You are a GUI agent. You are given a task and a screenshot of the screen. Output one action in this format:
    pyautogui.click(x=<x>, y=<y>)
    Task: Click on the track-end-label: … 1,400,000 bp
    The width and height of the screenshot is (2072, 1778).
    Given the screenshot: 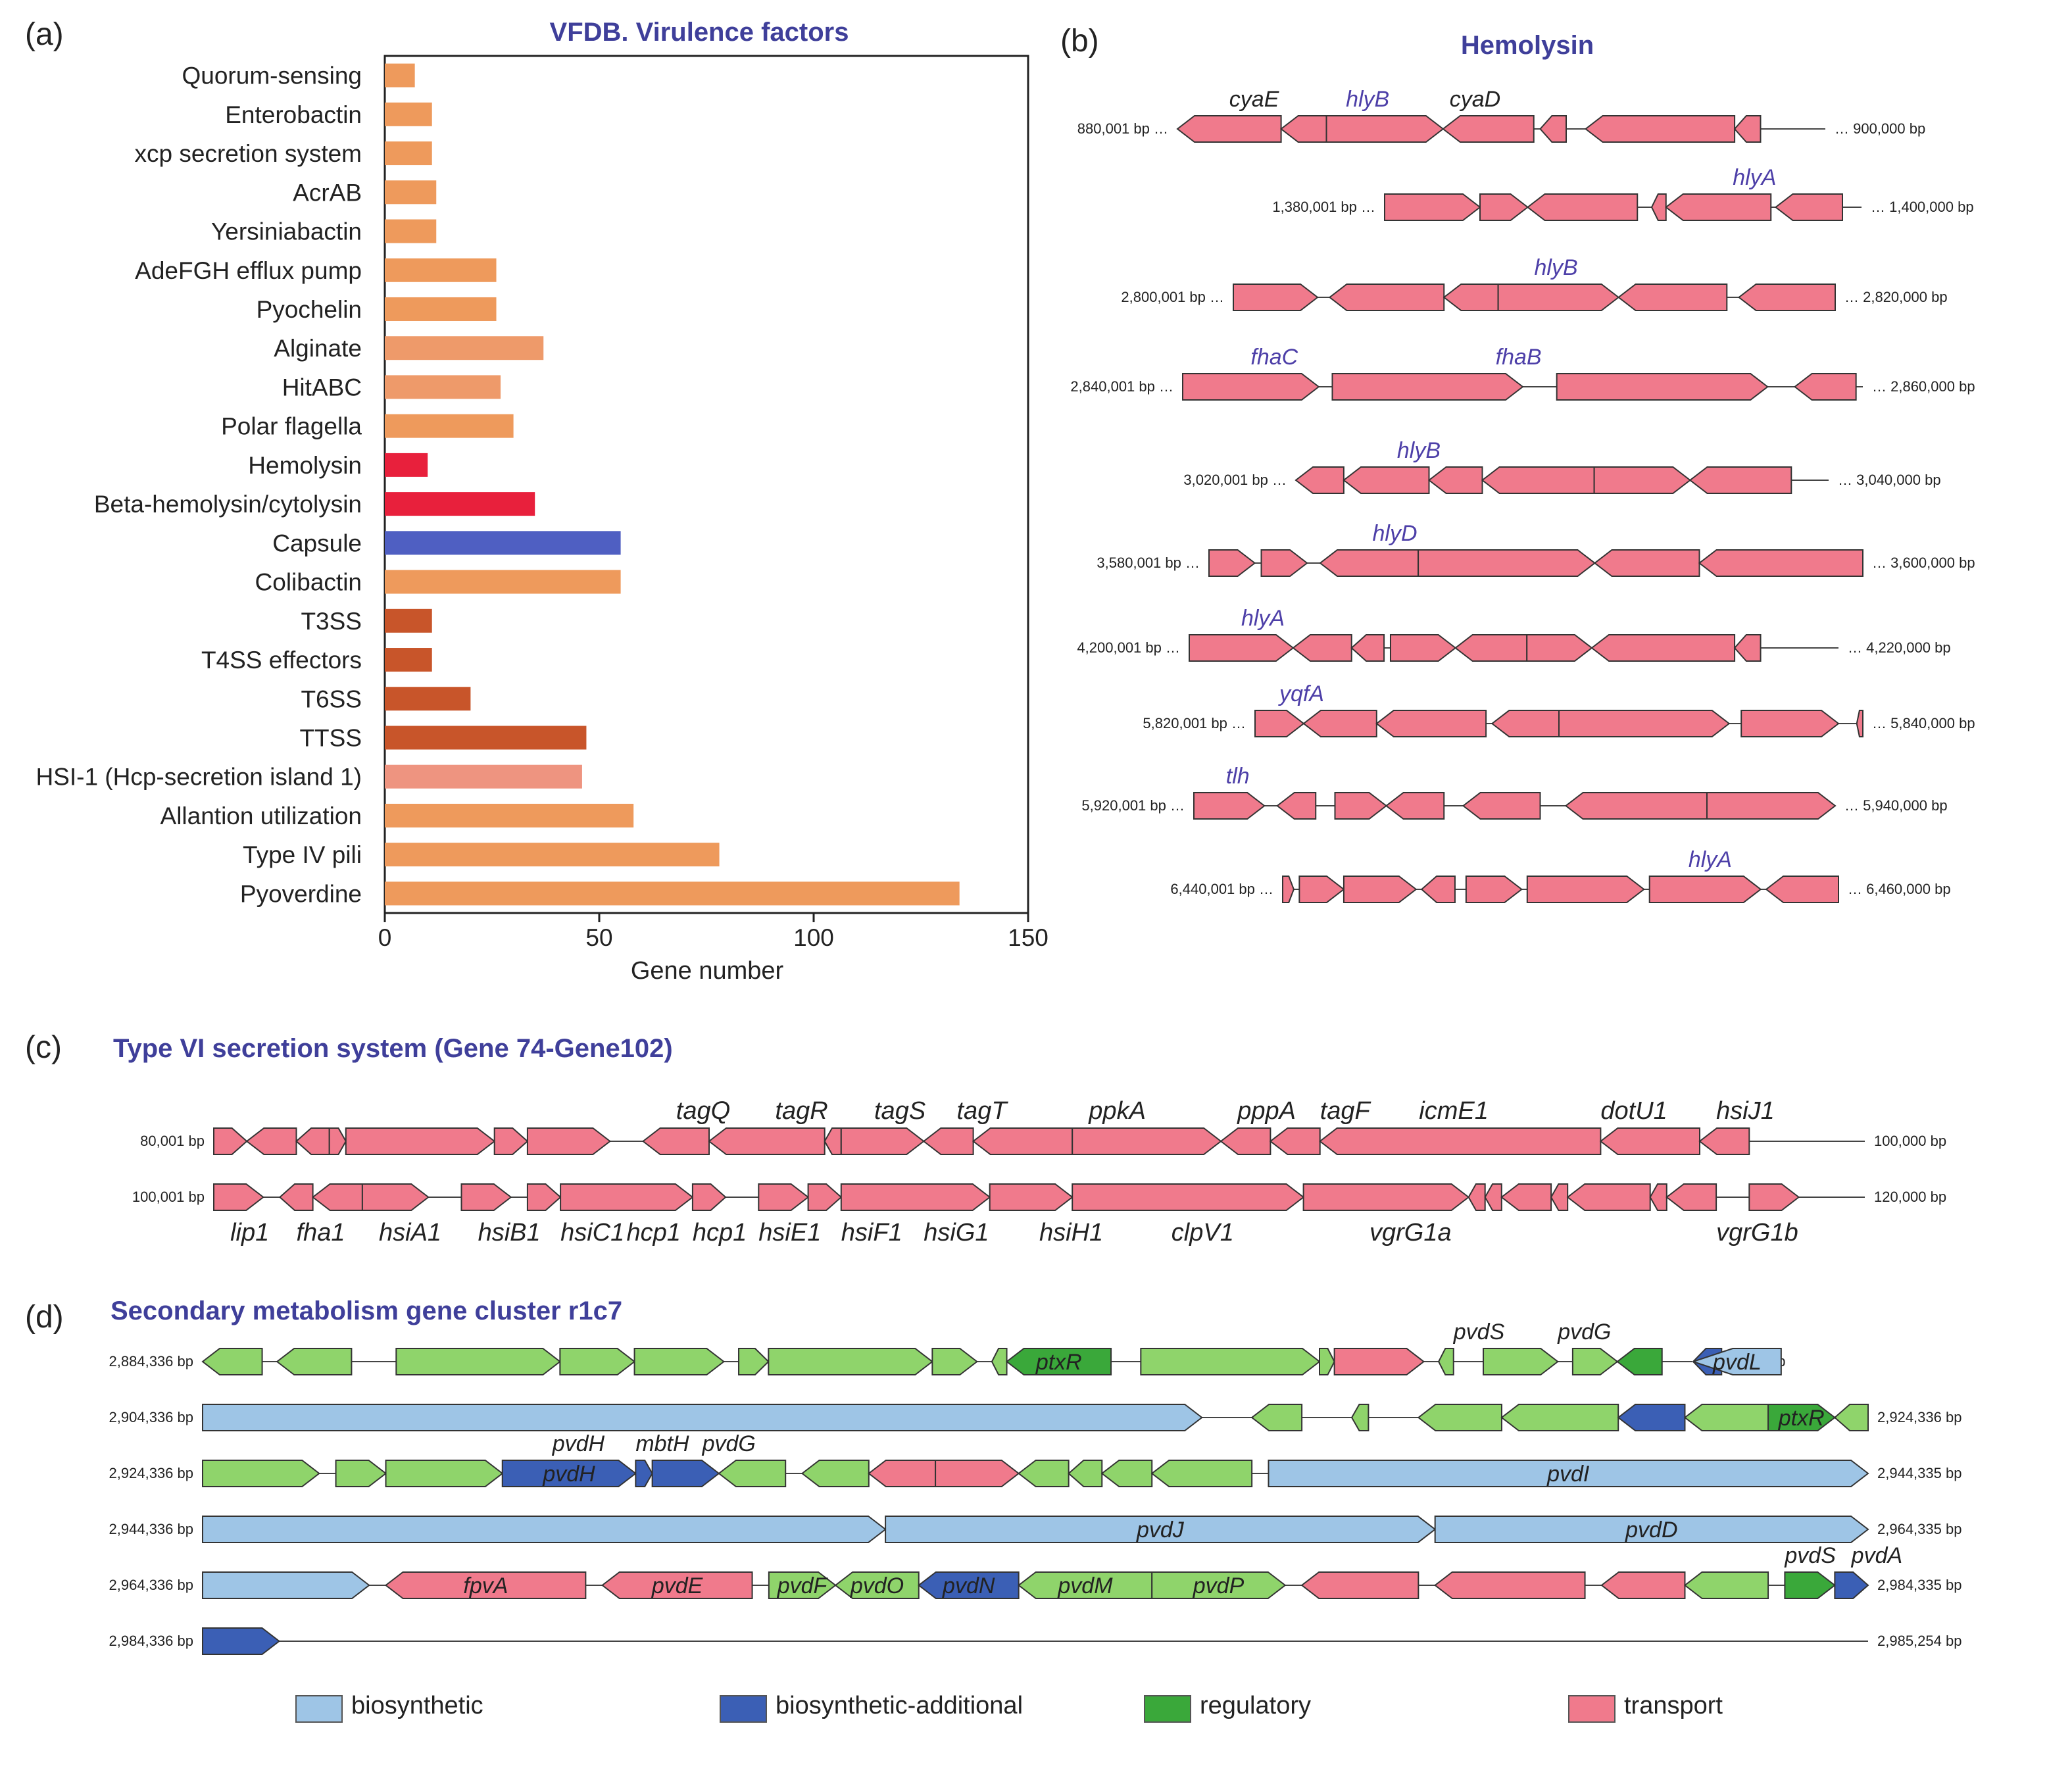 What is the action you would take?
    pyautogui.click(x=1922, y=207)
    